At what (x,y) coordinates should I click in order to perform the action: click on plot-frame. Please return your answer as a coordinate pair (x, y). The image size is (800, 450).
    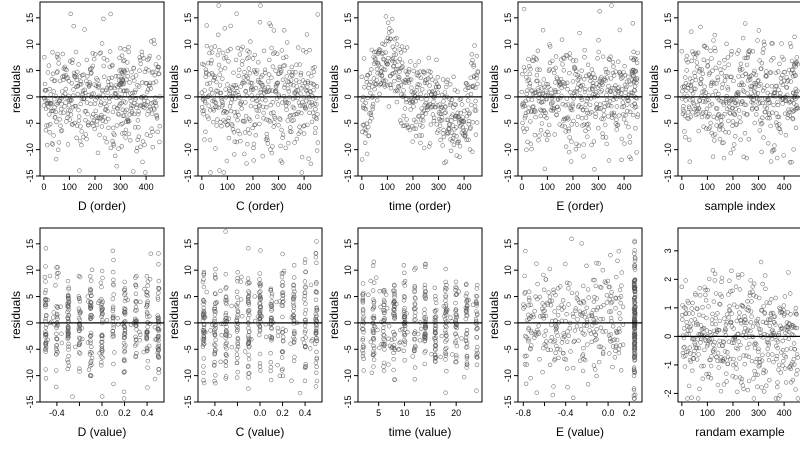
    Looking at the image, I should click on (420, 89).